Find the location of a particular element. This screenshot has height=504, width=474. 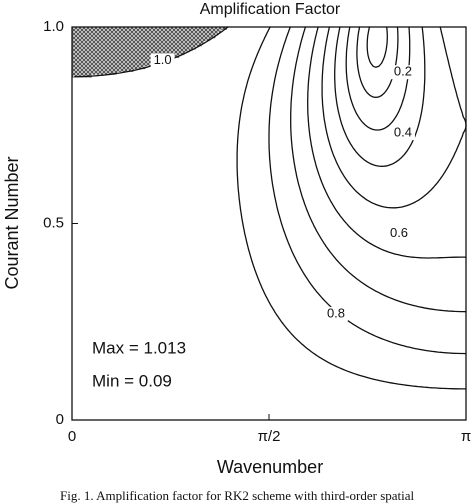

contour-label: 0.6 is located at coordinates (399, 232).